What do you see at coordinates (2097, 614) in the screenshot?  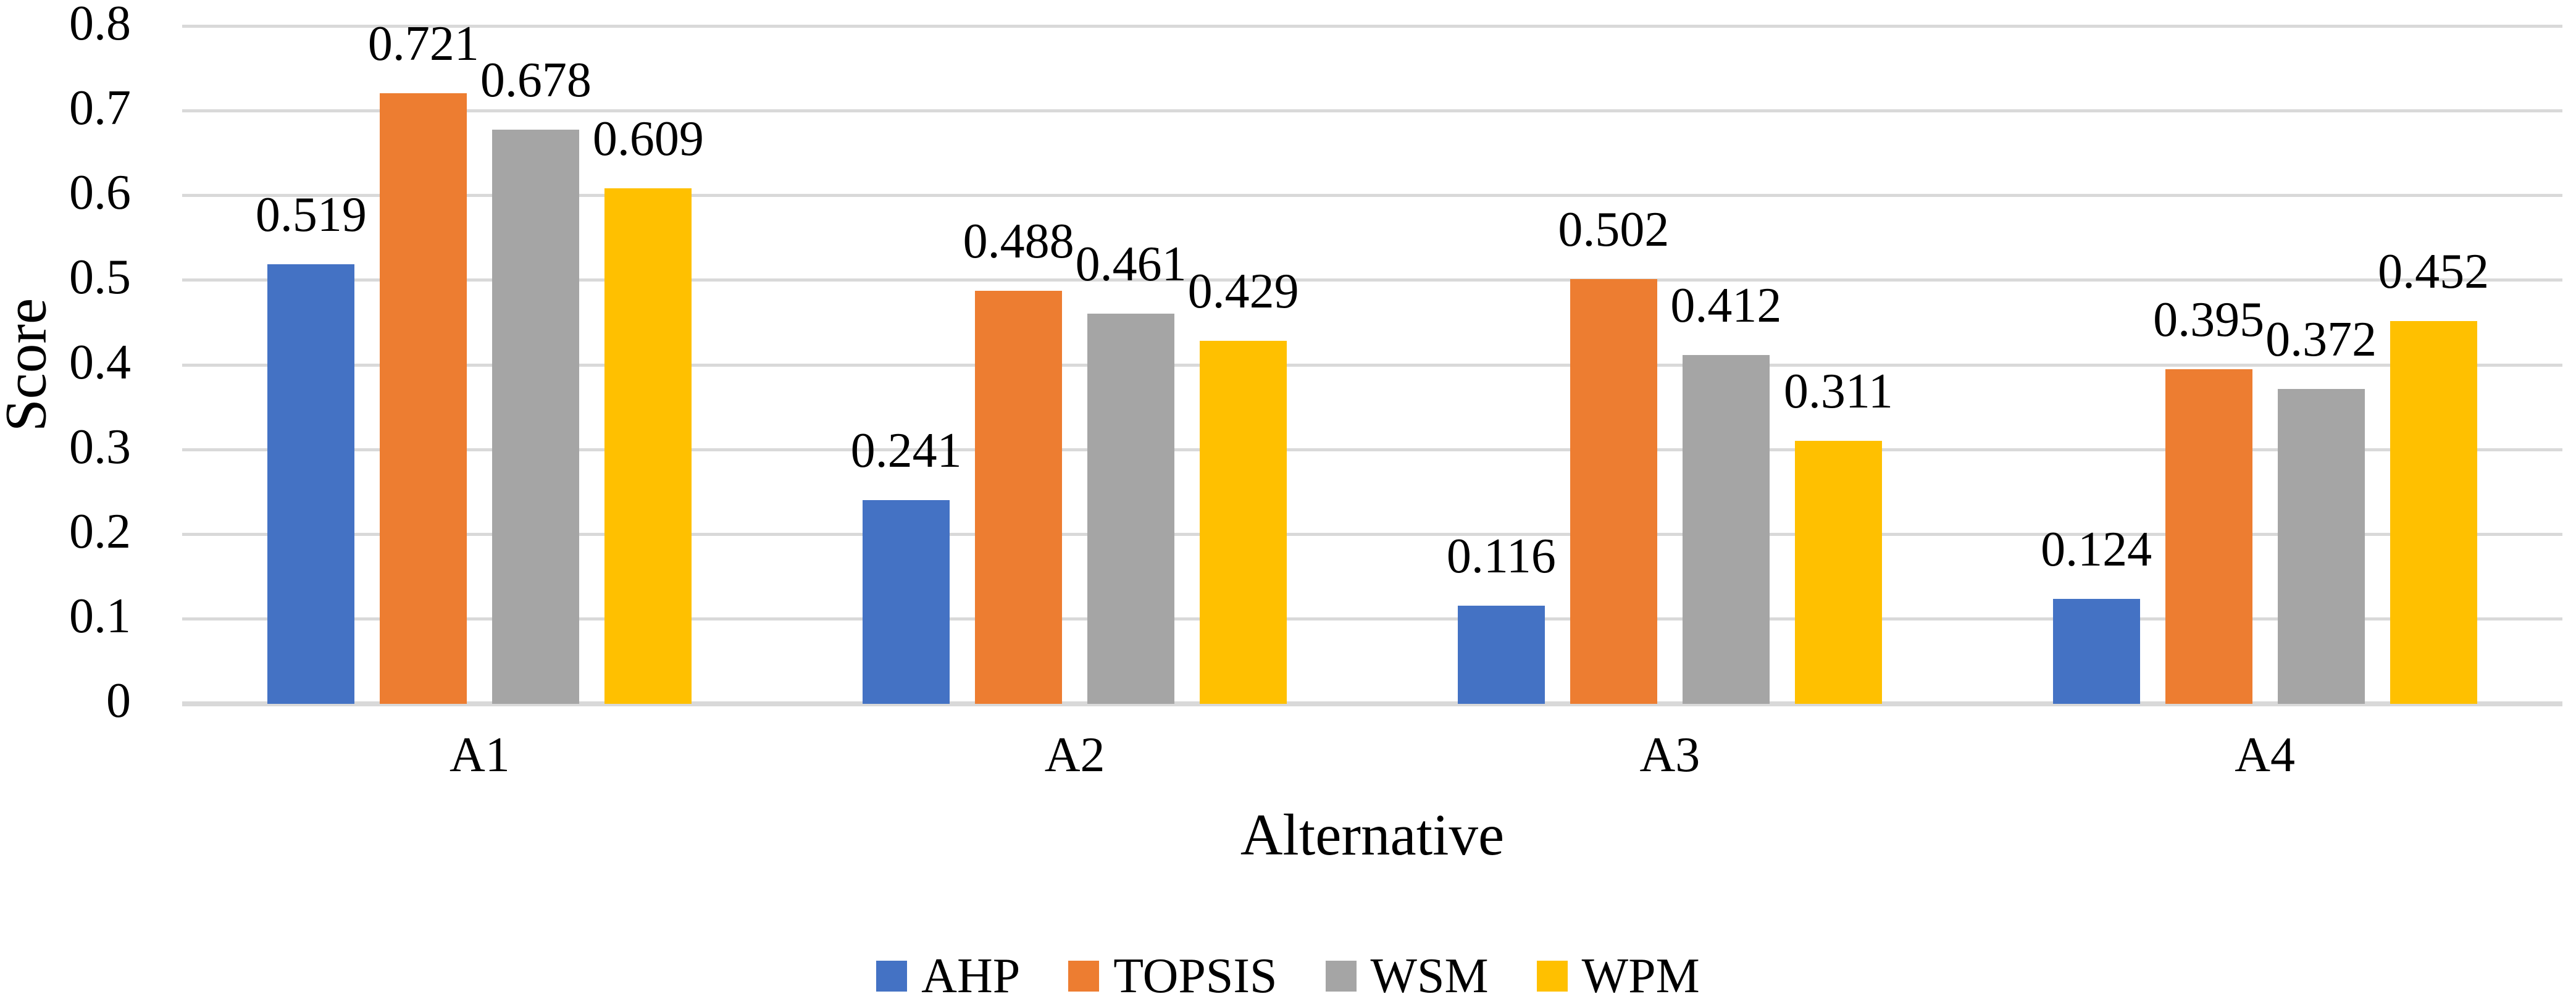 I see `bar-ahp-a4: 0.124` at bounding box center [2097, 614].